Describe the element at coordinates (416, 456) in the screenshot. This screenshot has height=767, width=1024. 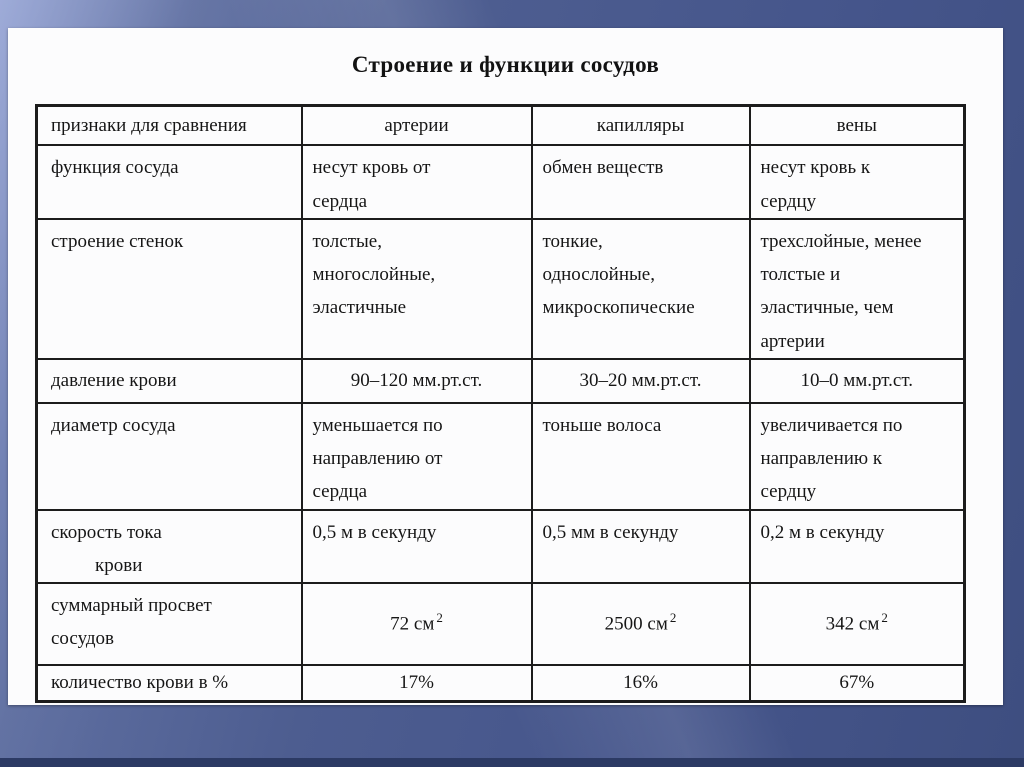
I see `table-cell: уменьшается по направлению от сердца` at that location.